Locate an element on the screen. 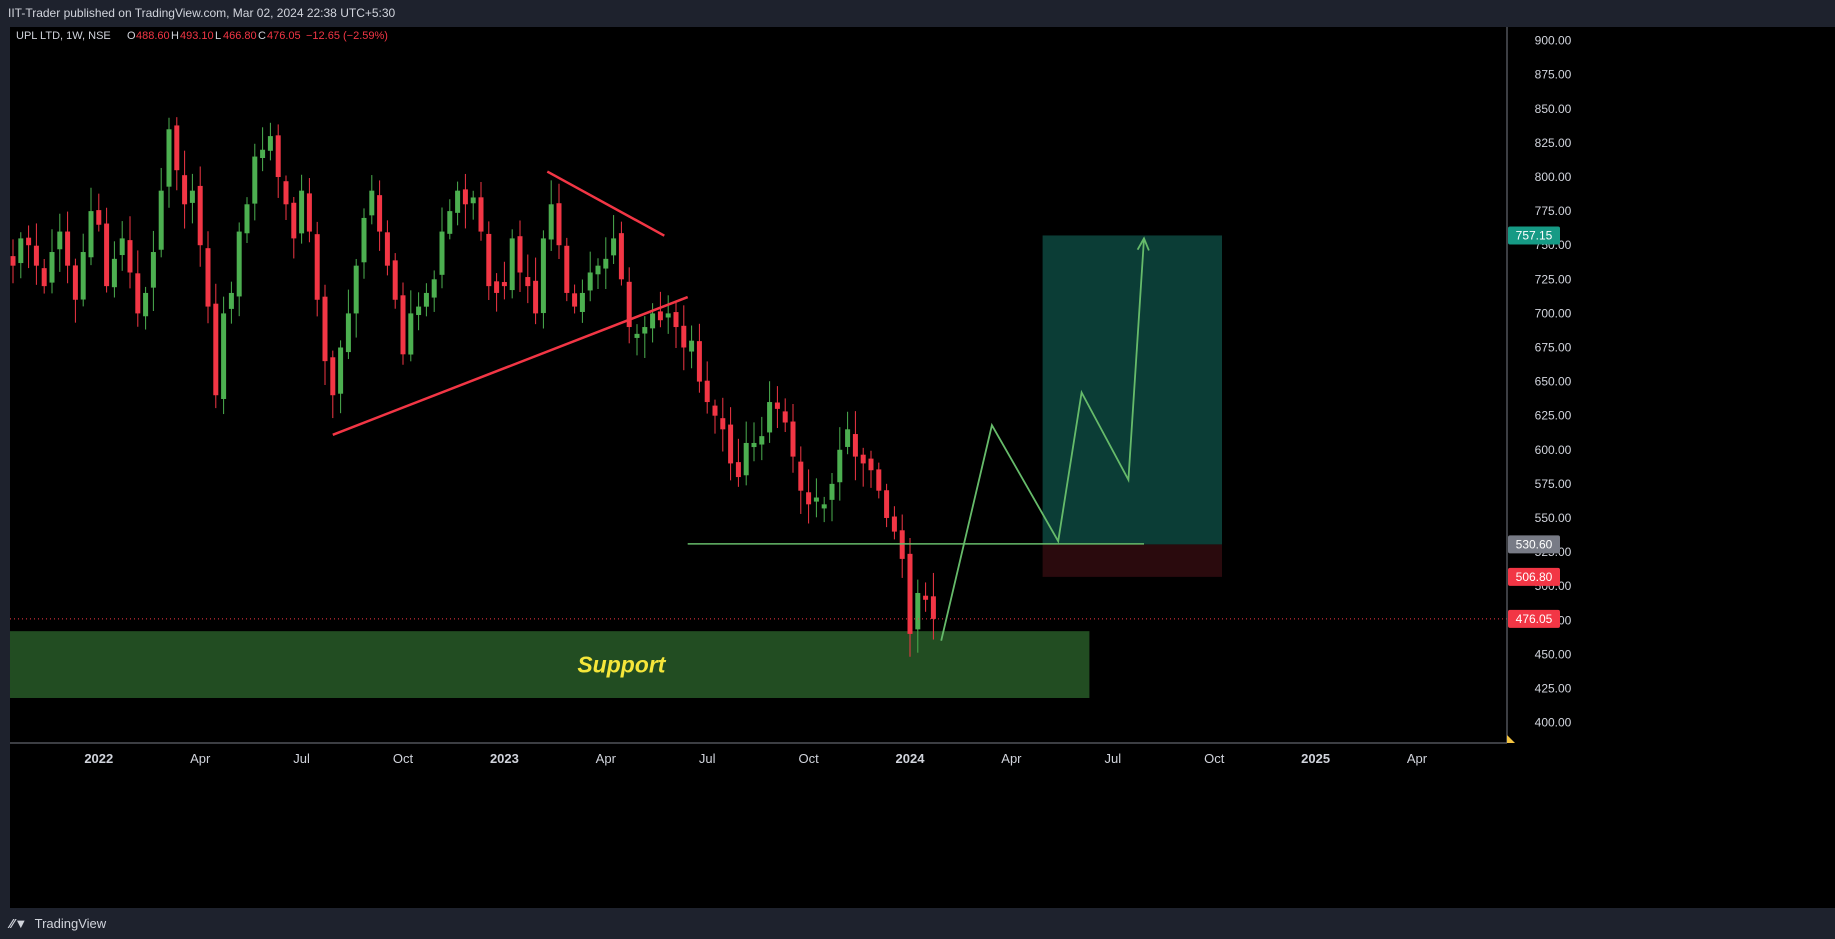 Image resolution: width=1835 pixels, height=939 pixels. entry-price-label: 530.60 is located at coordinates (1534, 544).